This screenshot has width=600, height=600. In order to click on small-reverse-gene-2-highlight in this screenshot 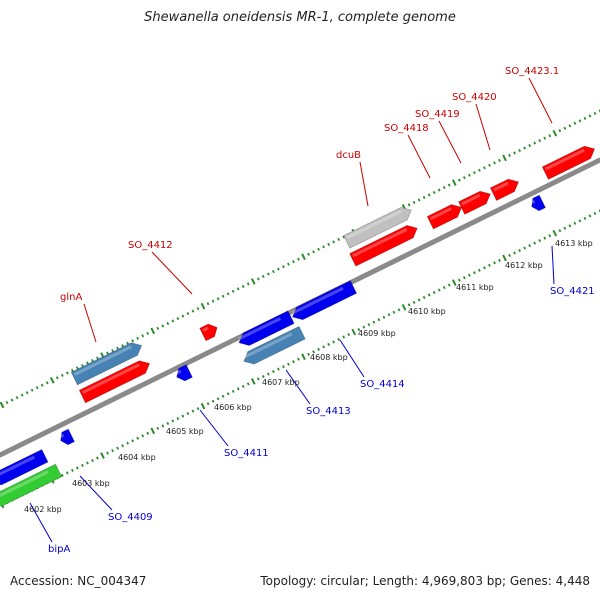, I will do `click(62, 435)`.